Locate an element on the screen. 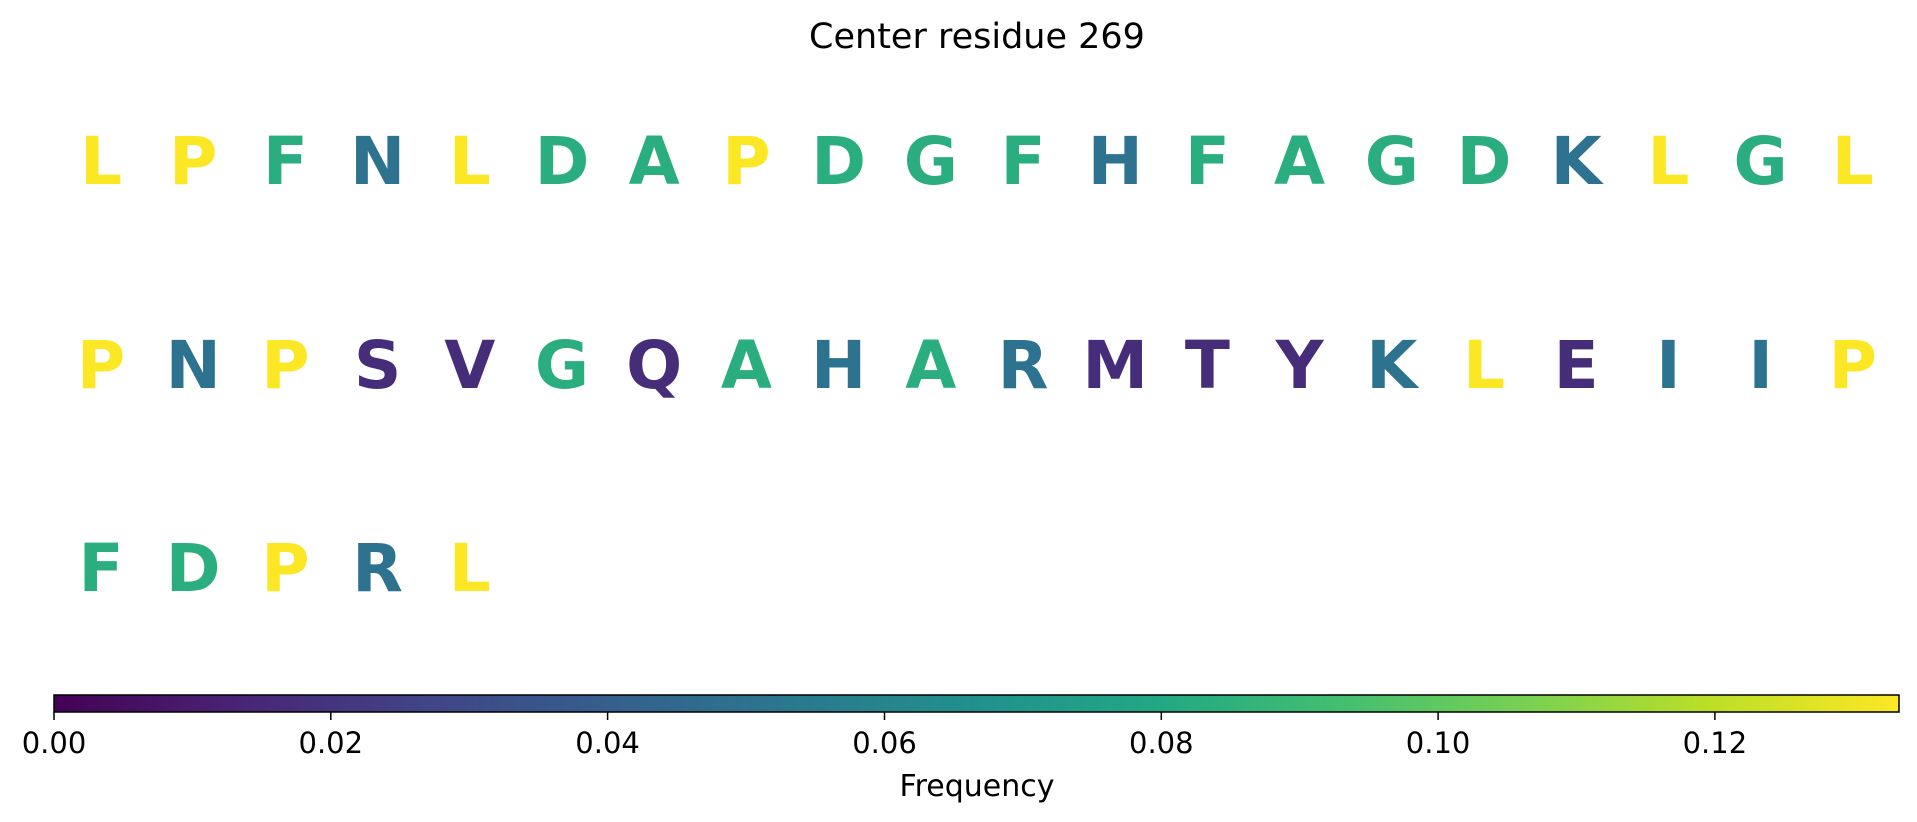 Image resolution: width=1917 pixels, height=822 pixels. colorbar-label: Frequency is located at coordinates (977, 786).